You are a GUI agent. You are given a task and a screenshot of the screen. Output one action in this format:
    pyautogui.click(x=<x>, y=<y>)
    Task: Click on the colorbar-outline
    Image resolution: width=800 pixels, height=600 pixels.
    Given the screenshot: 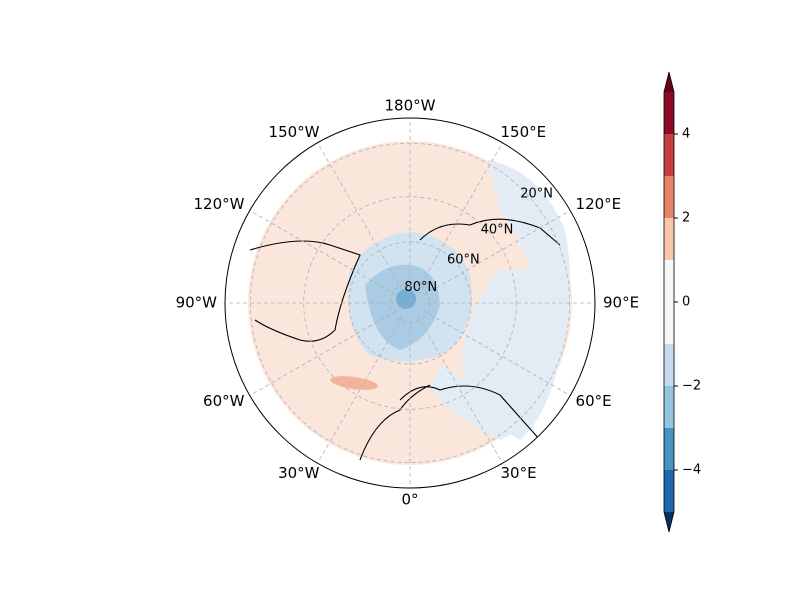 What is the action you would take?
    pyautogui.click(x=669, y=302)
    